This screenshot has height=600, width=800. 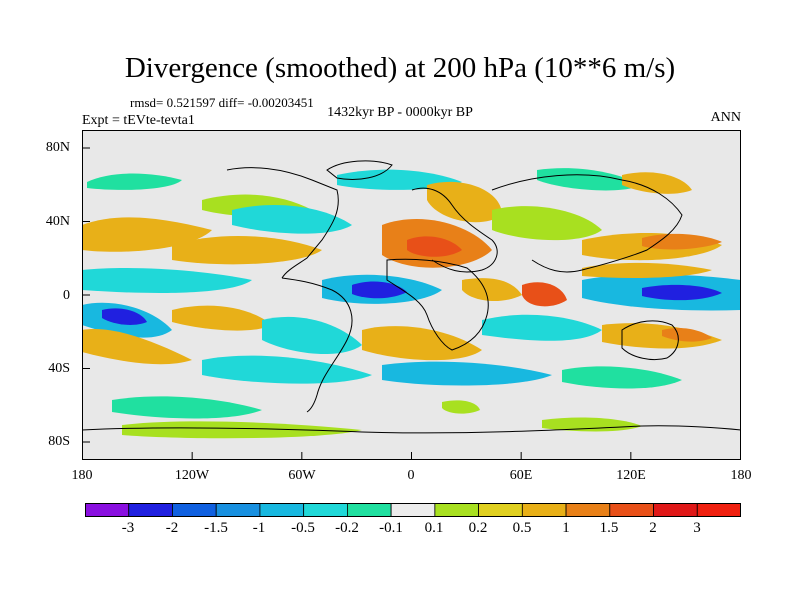 What do you see at coordinates (347, 528) in the screenshot?
I see `colorbar-label: -0.2` at bounding box center [347, 528].